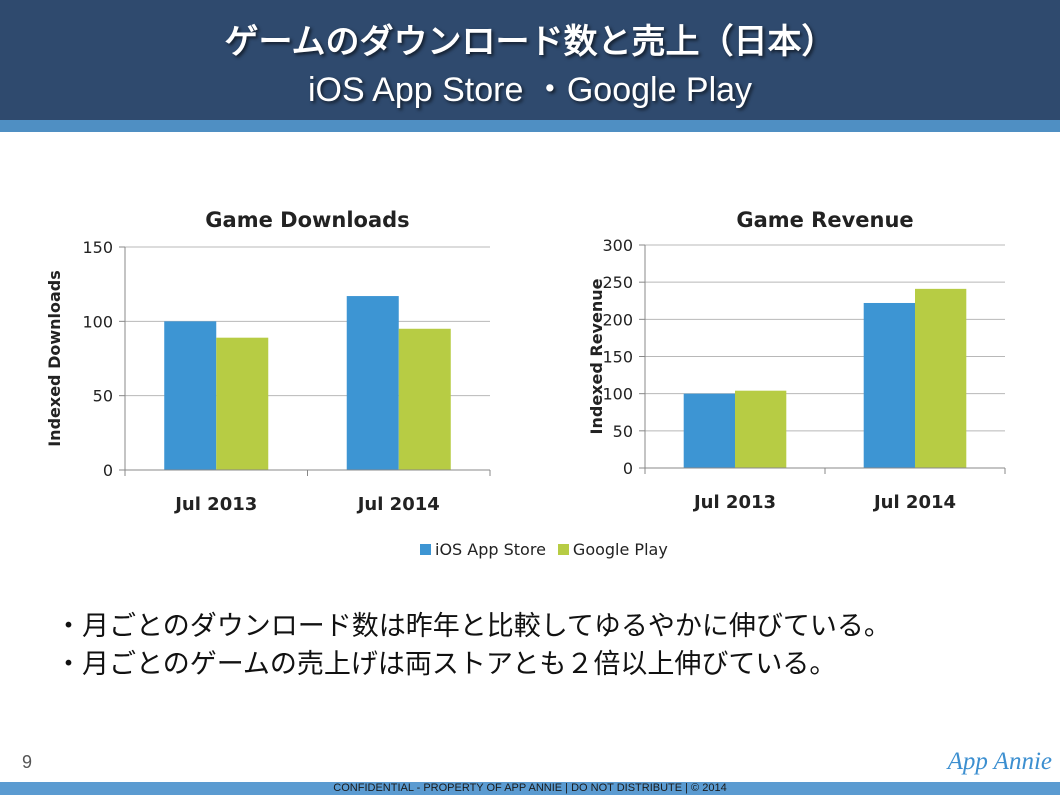 Image resolution: width=1060 pixels, height=795 pixels. I want to click on chart-title: Game Downloads, so click(307, 220).